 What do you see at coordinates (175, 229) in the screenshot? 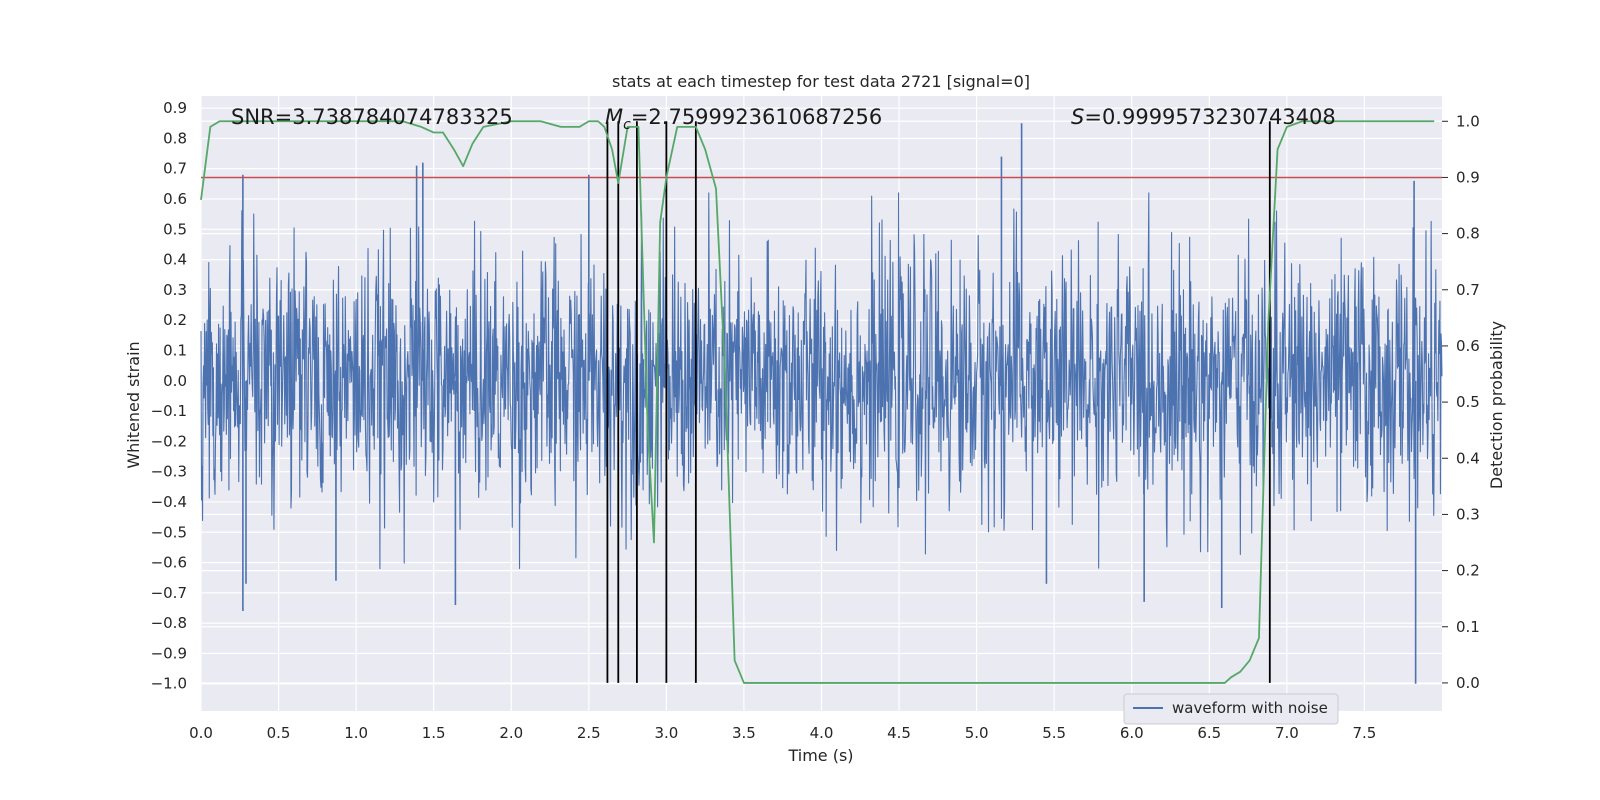
I see `left-y-tick-label: 0.5` at bounding box center [175, 229].